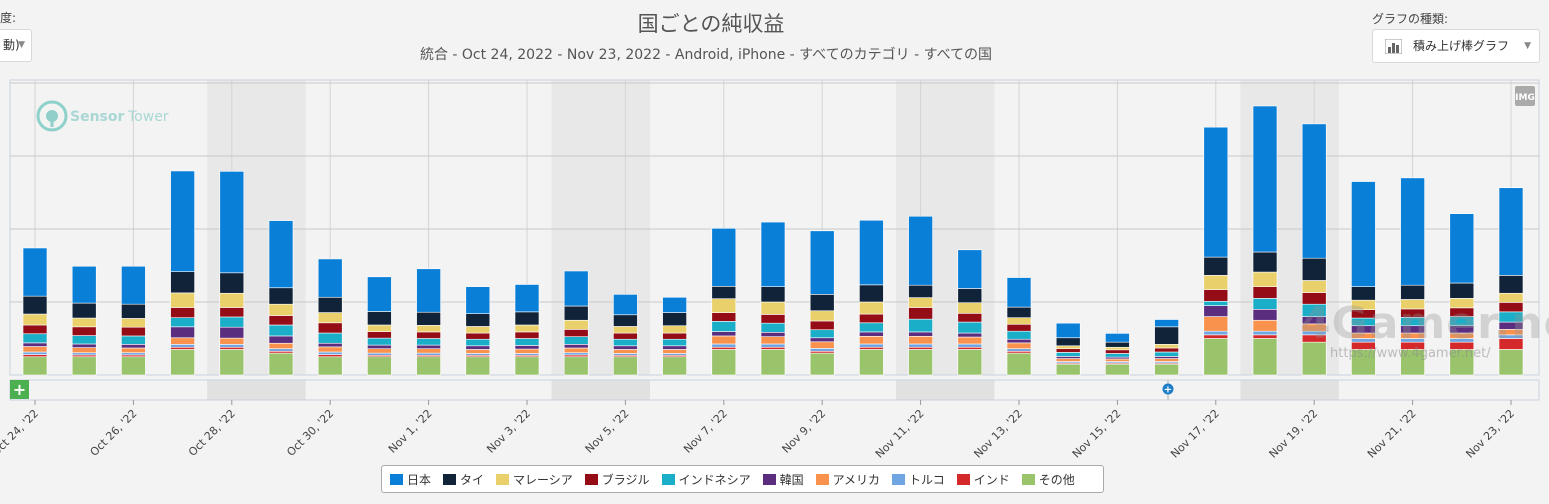  What do you see at coordinates (1168, 389) in the screenshot?
I see `navigator-handle: +` at bounding box center [1168, 389].